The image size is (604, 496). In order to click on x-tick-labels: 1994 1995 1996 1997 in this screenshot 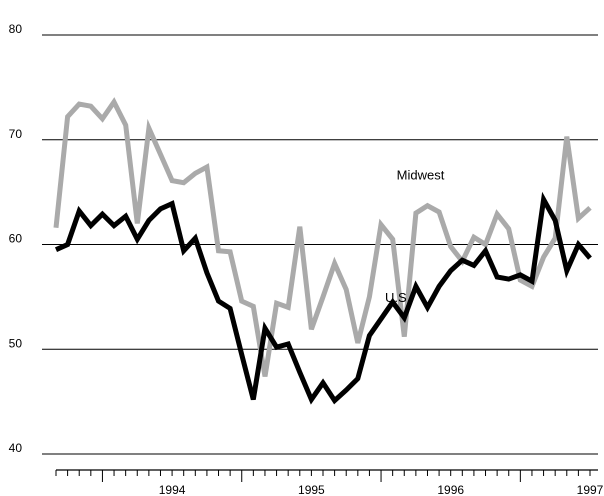, I will do `click(381, 489)`.